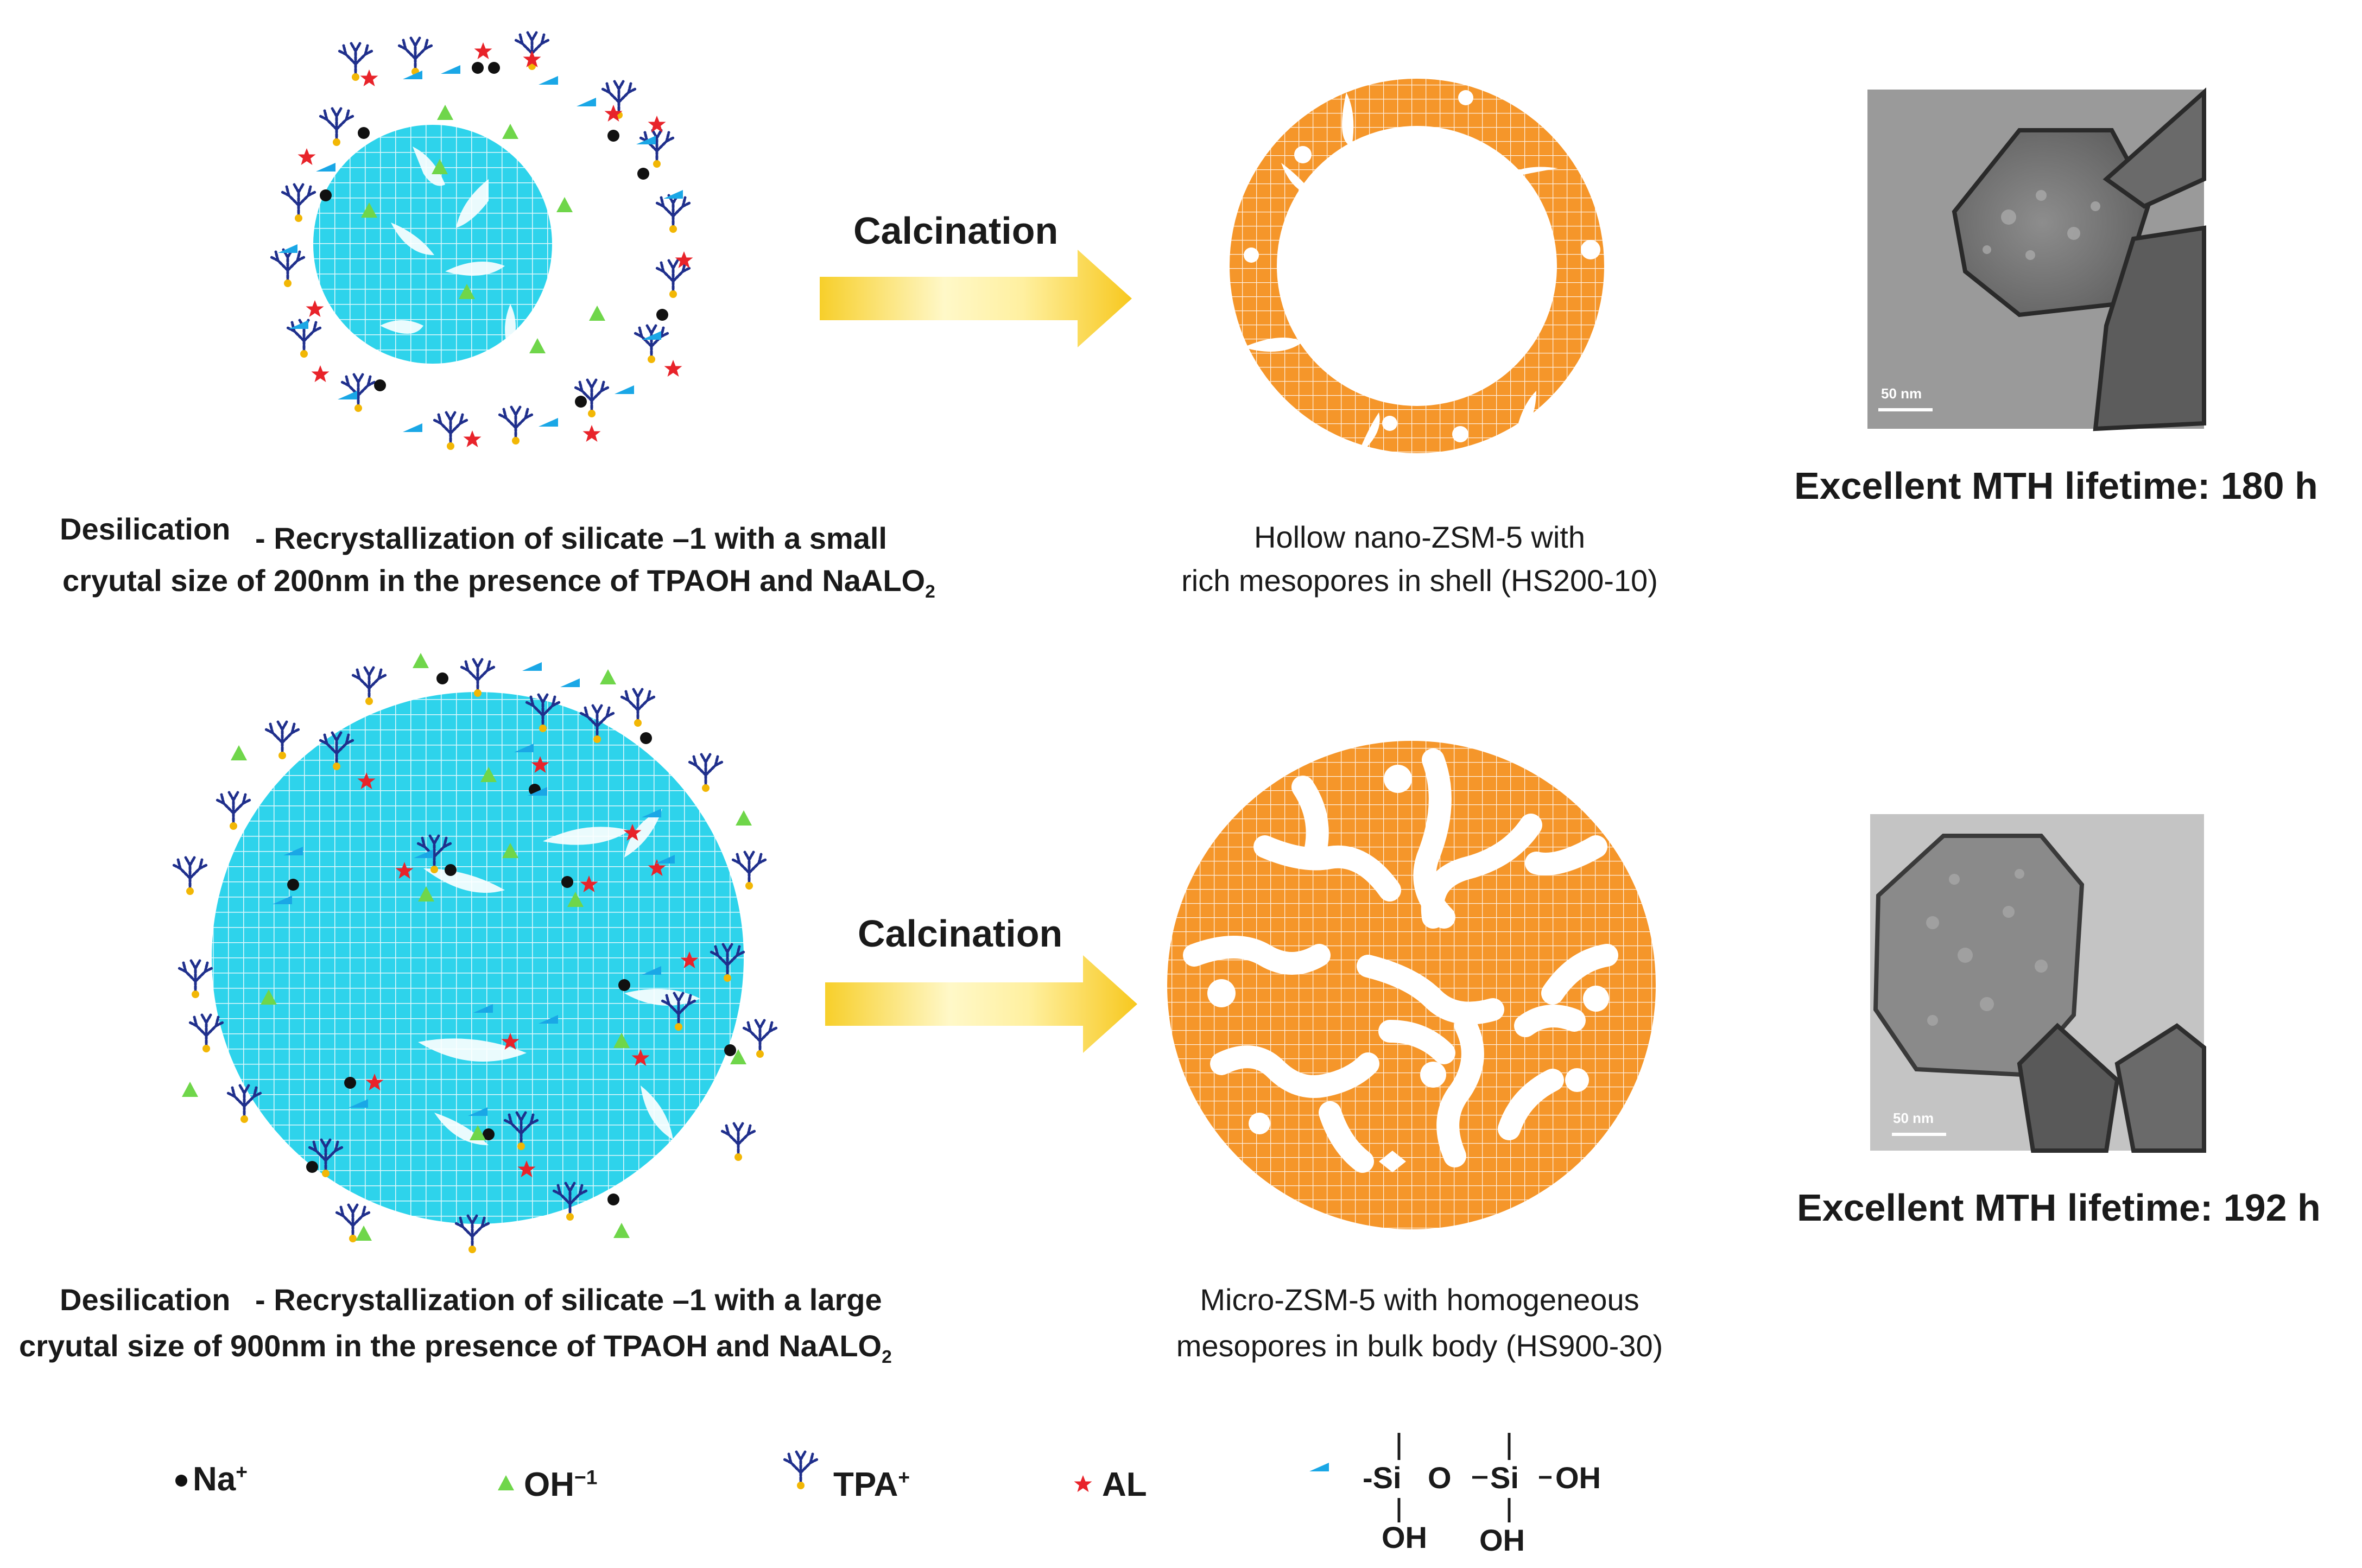 Image resolution: width=2362 pixels, height=1568 pixels. I want to click on legend-icons, so click(752, 1472).